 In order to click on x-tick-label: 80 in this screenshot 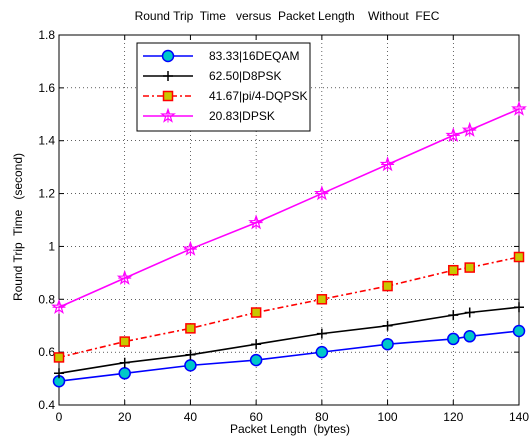, I will do `click(322, 417)`.